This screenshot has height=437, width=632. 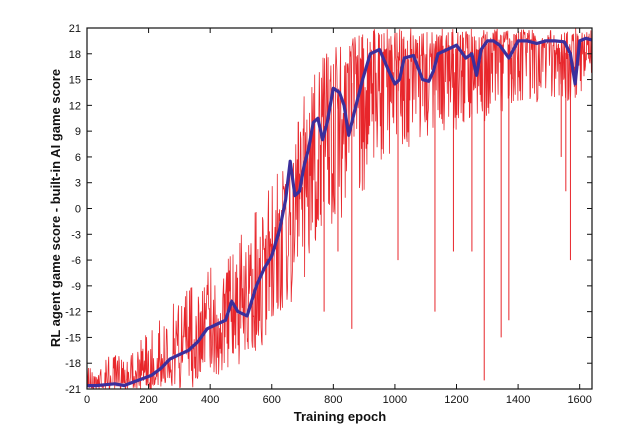 I want to click on x-tick-label: 1000, so click(x=395, y=400).